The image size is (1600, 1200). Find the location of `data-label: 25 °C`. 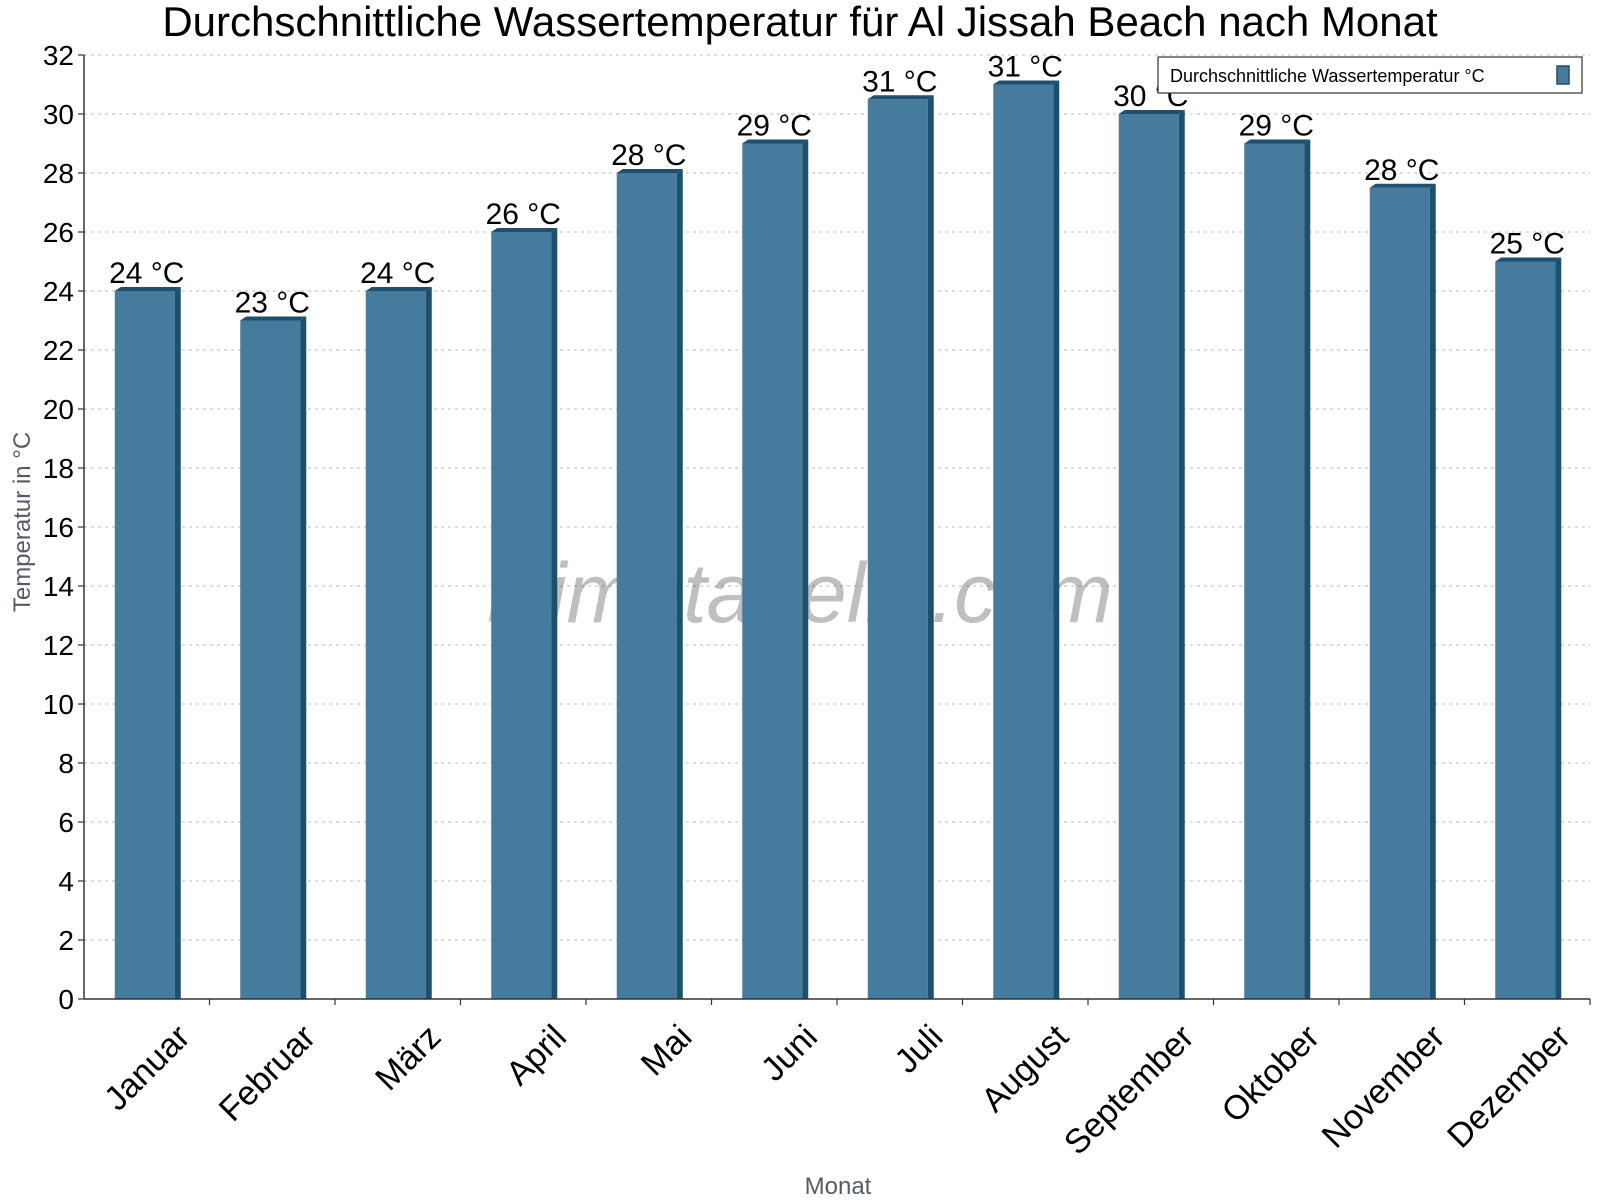

data-label: 25 °C is located at coordinates (1527, 244).